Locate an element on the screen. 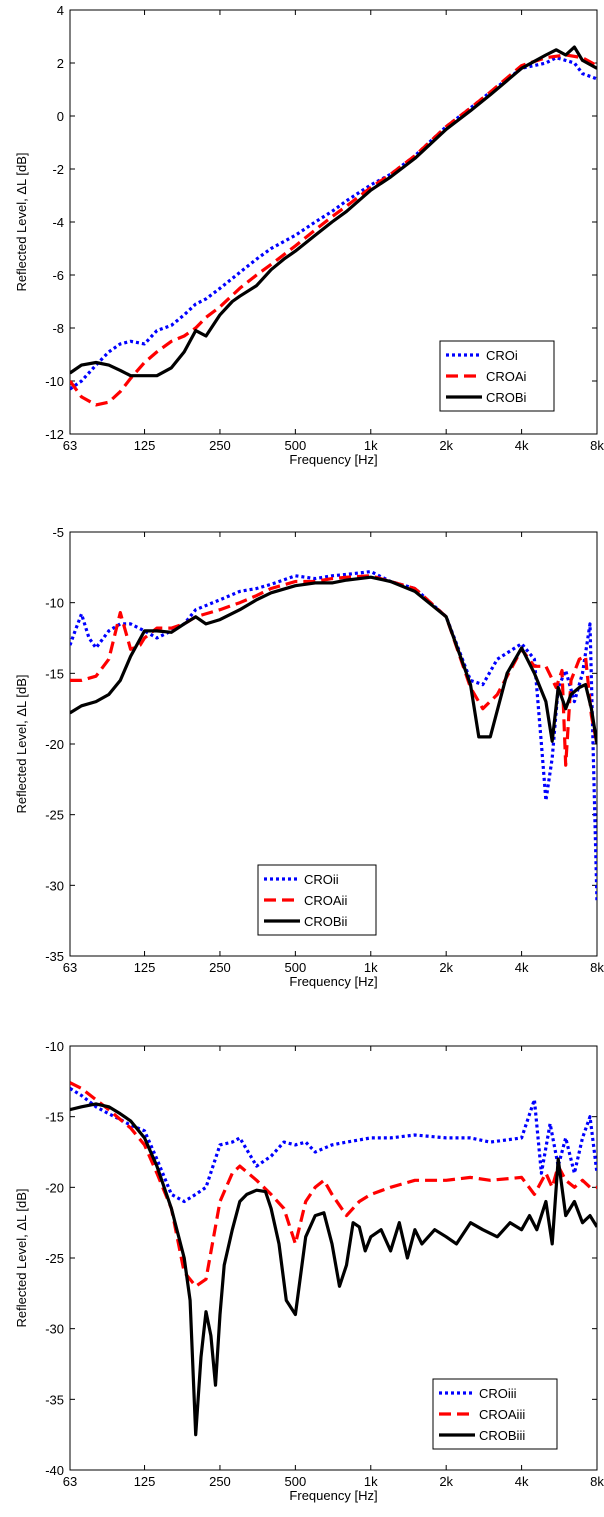 Image resolution: width=604 pixels, height=1517 pixels. y-tick-label: -40 is located at coordinates (54, 1470).